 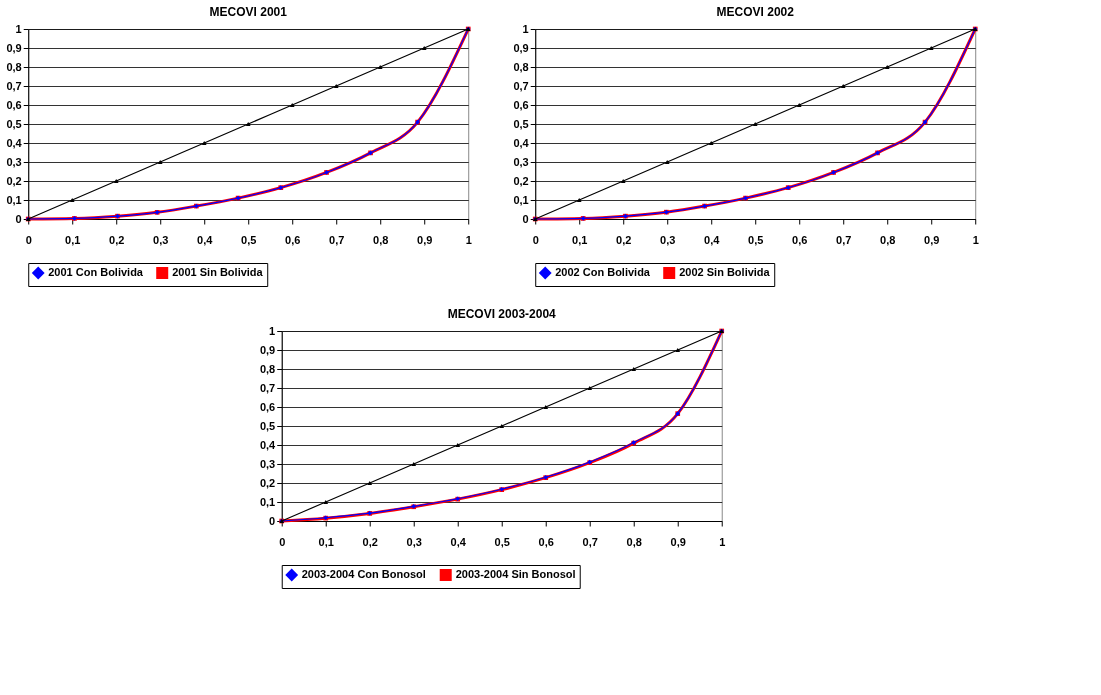 What do you see at coordinates (96, 272) in the screenshot?
I see `legend-label: 2001 Con Bolivida` at bounding box center [96, 272].